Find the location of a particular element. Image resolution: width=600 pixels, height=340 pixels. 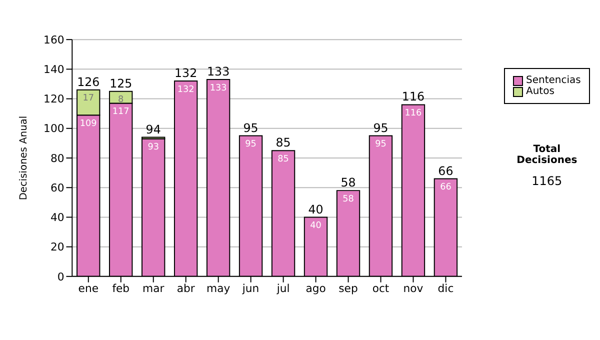

x-tick-label: abr is located at coordinates (186, 289).